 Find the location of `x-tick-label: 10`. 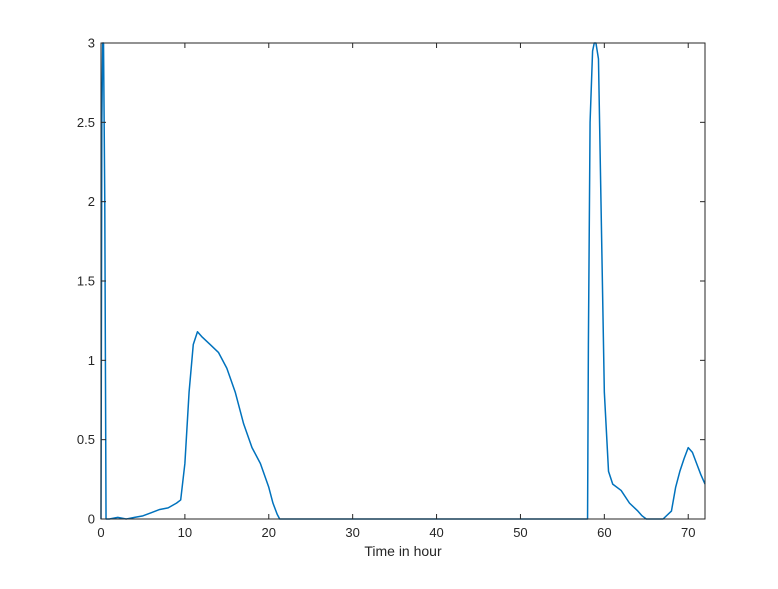

x-tick-label: 10 is located at coordinates (185, 532).